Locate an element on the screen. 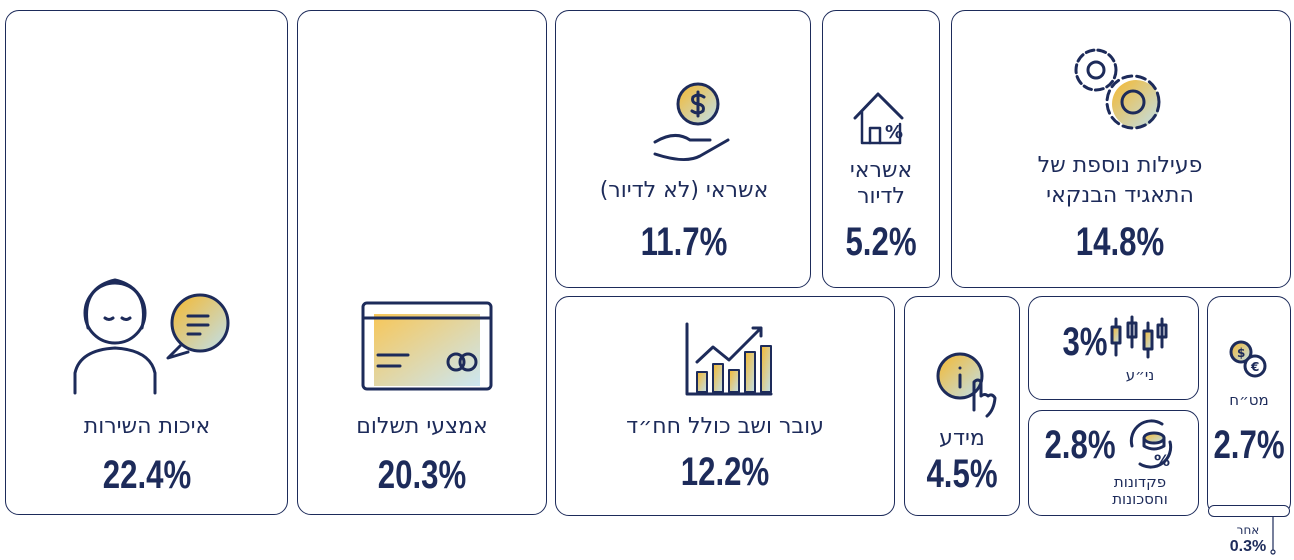 The width and height of the screenshot is (1294, 560). tile-label: אמצעי תשלום is located at coordinates (422, 426).